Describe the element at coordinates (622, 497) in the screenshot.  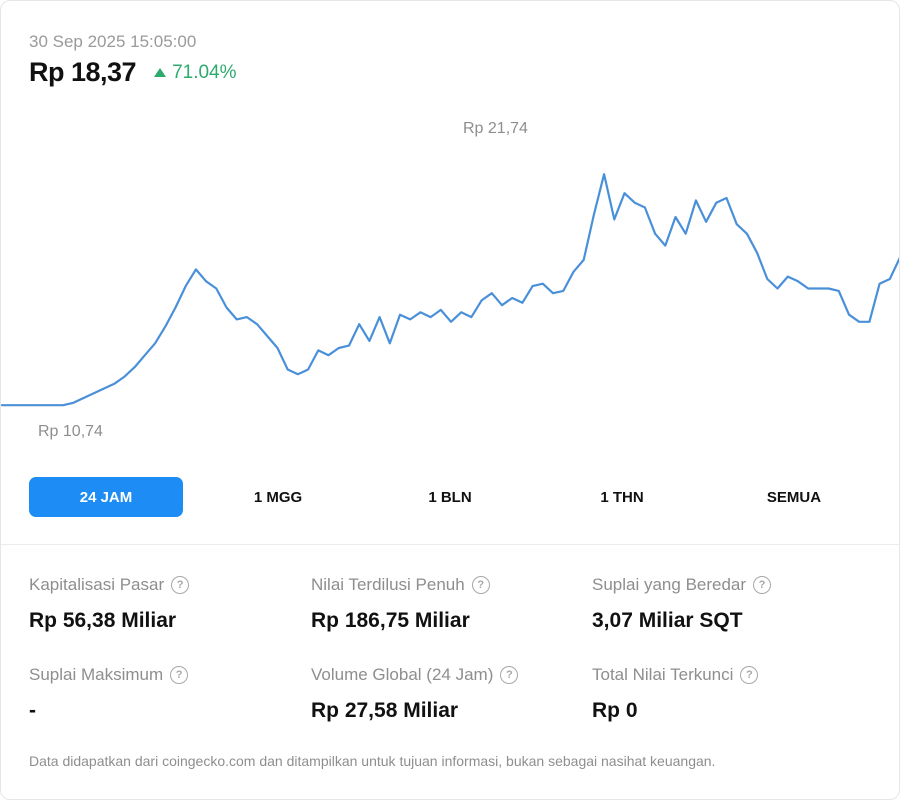
I see `tab-1-thn: 1 THN` at that location.